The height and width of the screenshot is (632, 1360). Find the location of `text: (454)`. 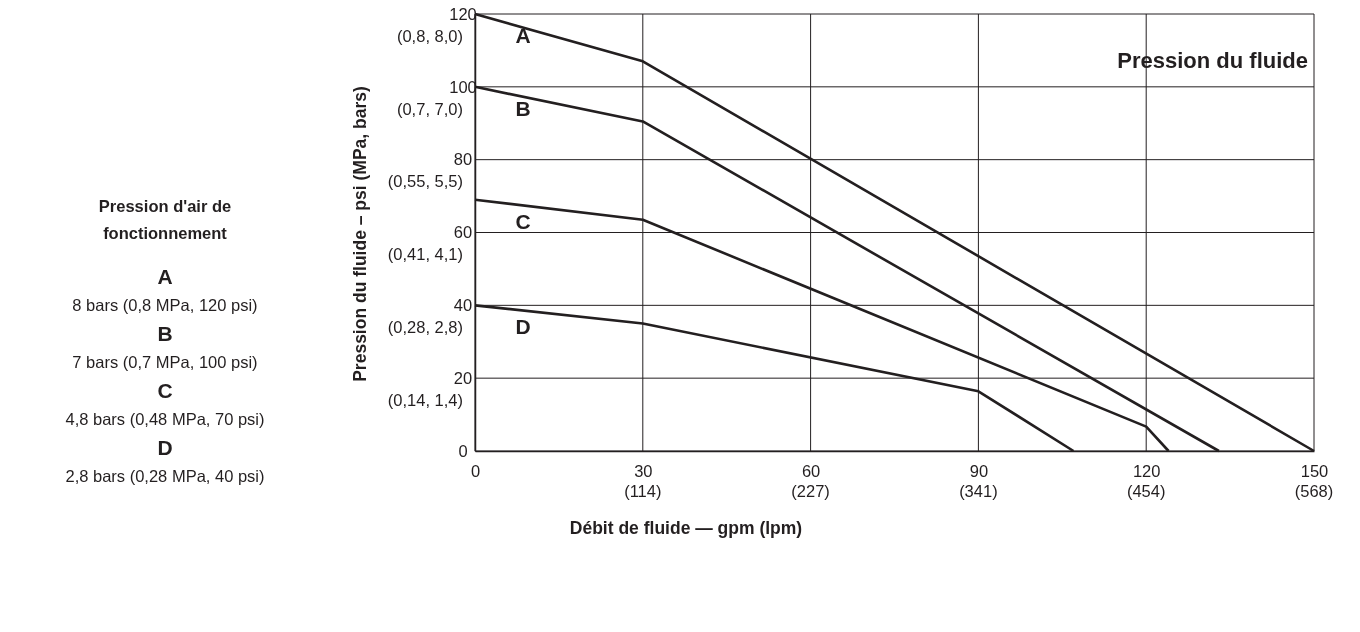

text: (454) is located at coordinates (1146, 490).